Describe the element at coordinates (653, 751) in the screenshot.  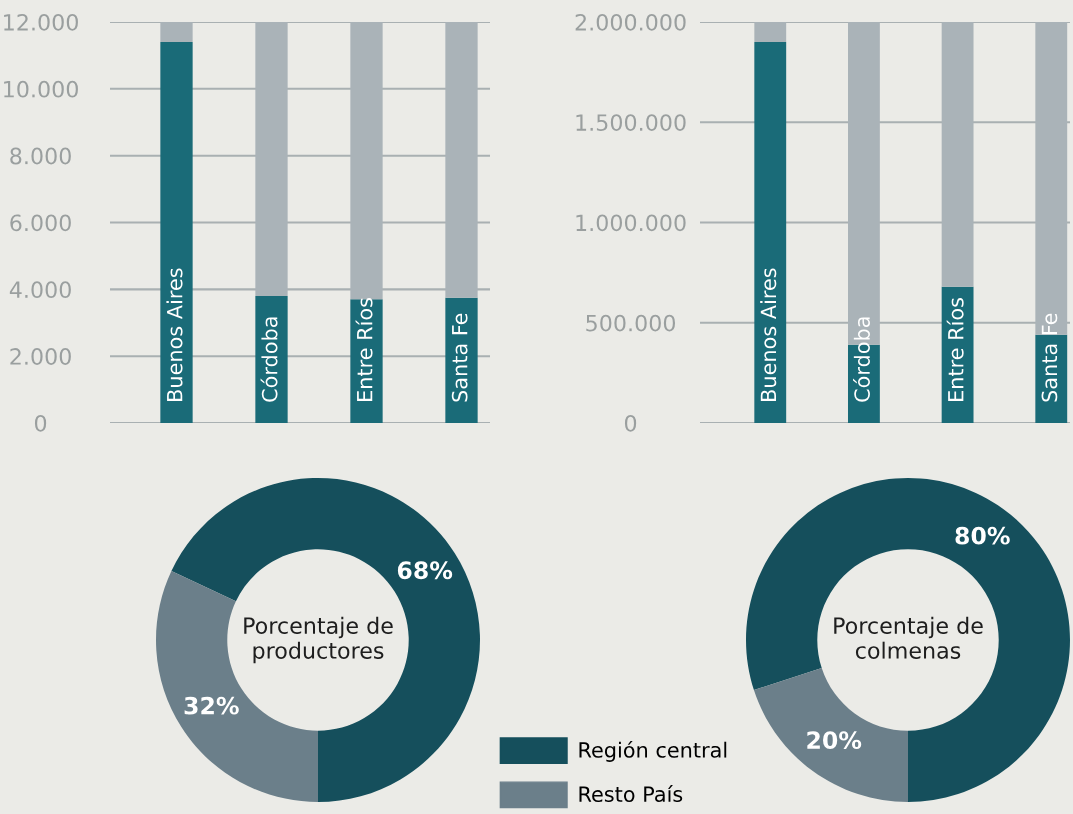
I see `legend-label: Región central` at that location.